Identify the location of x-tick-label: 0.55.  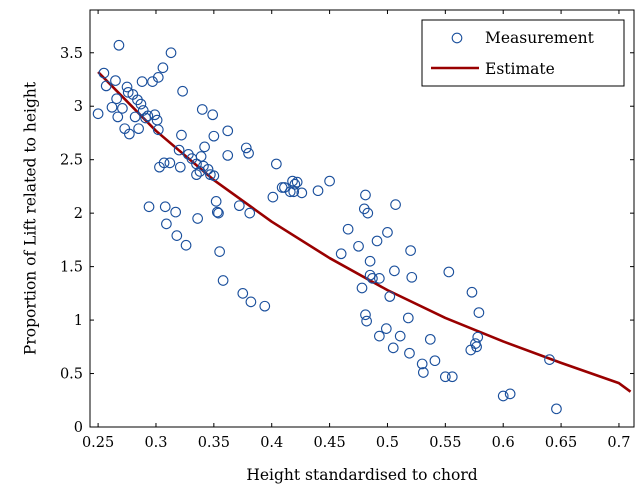
(445, 443).